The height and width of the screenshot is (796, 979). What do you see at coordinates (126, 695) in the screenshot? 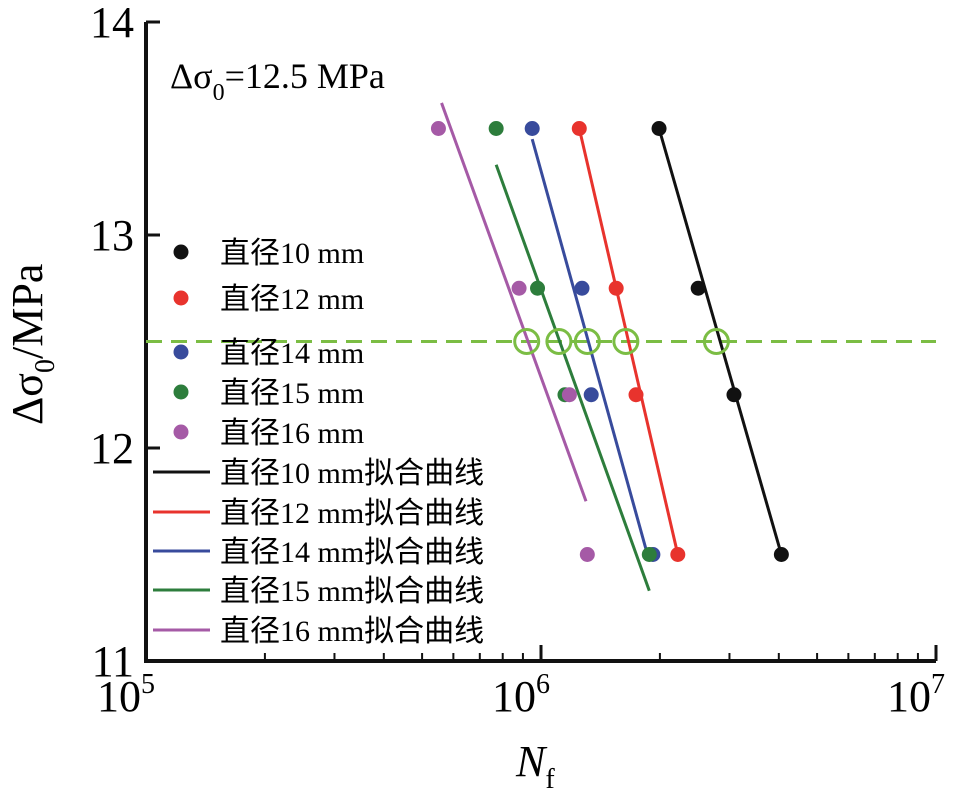
I see `x-tick-label: 10⁵` at bounding box center [126, 695].